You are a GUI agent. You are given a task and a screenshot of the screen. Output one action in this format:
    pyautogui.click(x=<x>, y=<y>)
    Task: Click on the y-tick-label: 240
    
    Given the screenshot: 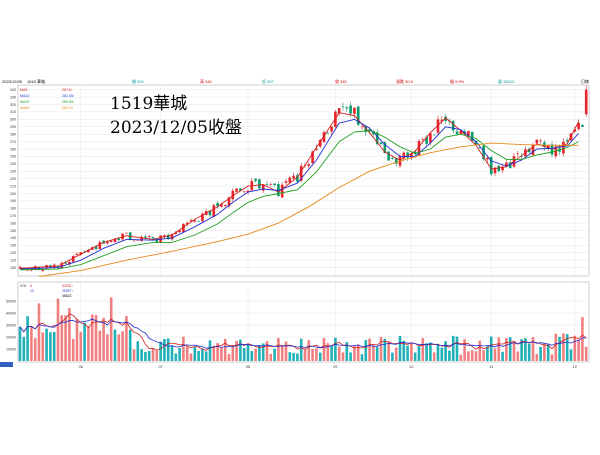 What is the action you would take?
    pyautogui.click(x=13, y=164)
    